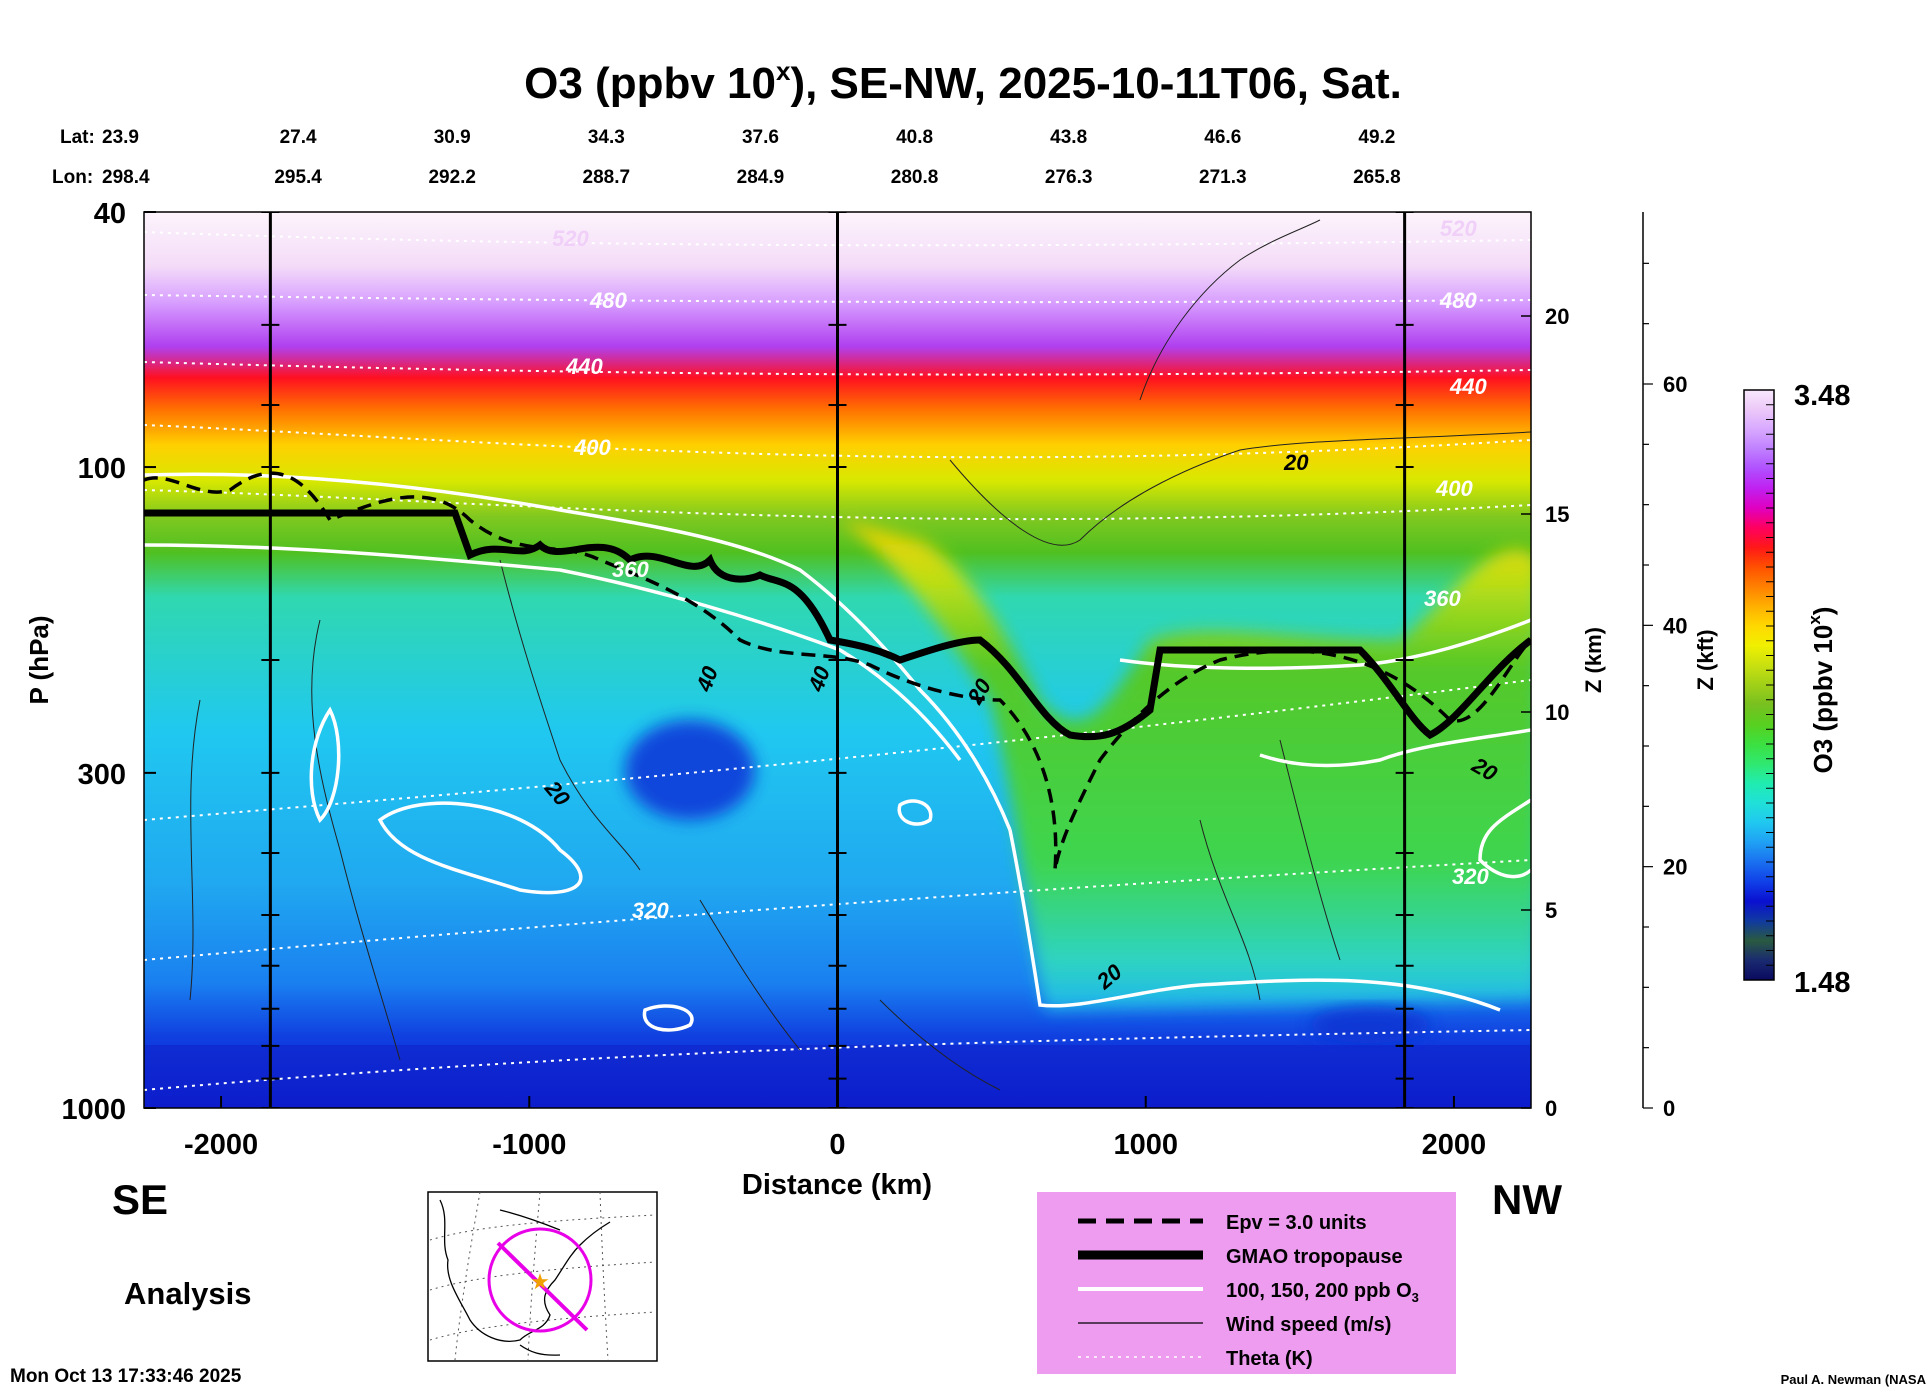 This screenshot has height=1399, width=1926. I want to click on lat-value: 23.9, so click(120, 137).